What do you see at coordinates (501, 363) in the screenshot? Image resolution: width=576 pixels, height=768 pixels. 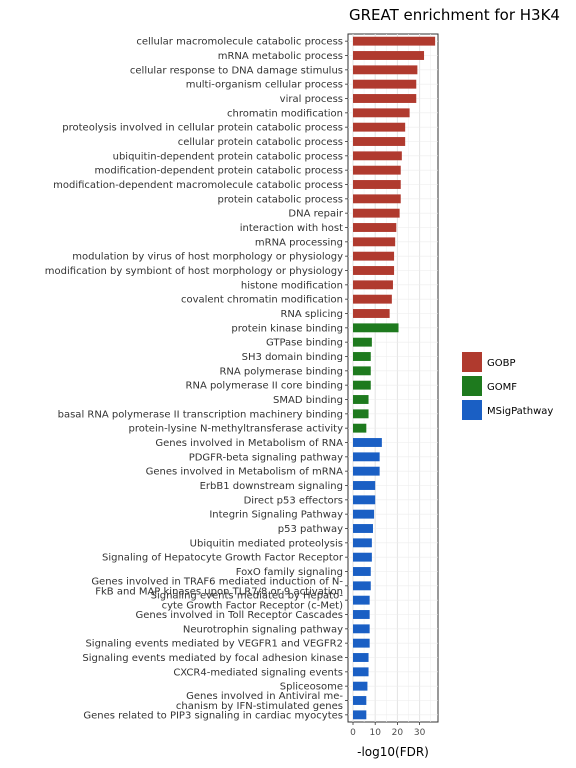 I see `legend-label: GOBP` at bounding box center [501, 363].